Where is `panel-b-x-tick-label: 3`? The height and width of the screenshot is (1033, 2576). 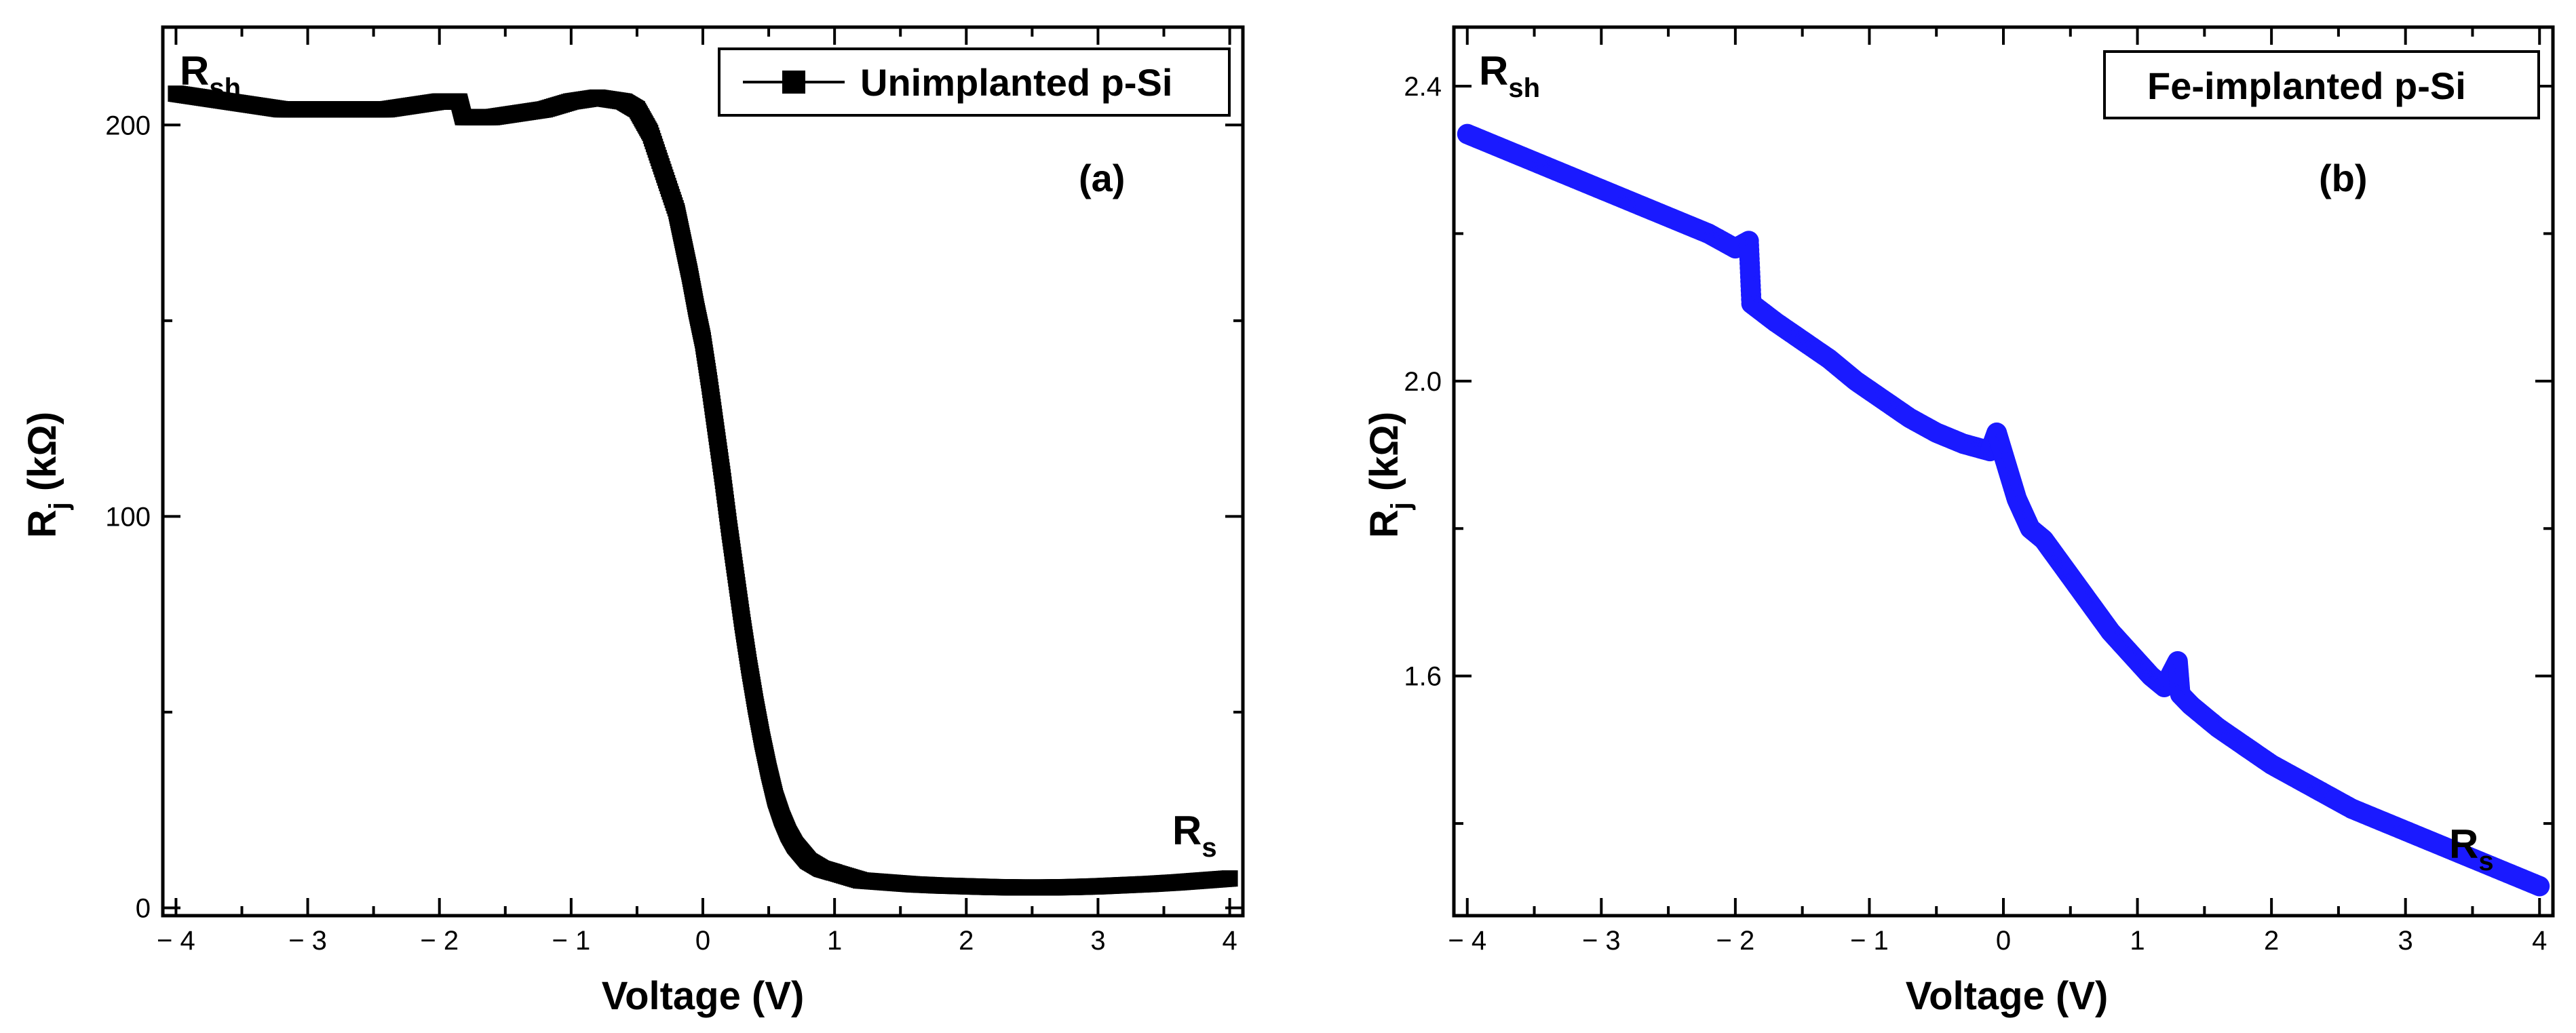 panel-b-x-tick-label: 3 is located at coordinates (2405, 941).